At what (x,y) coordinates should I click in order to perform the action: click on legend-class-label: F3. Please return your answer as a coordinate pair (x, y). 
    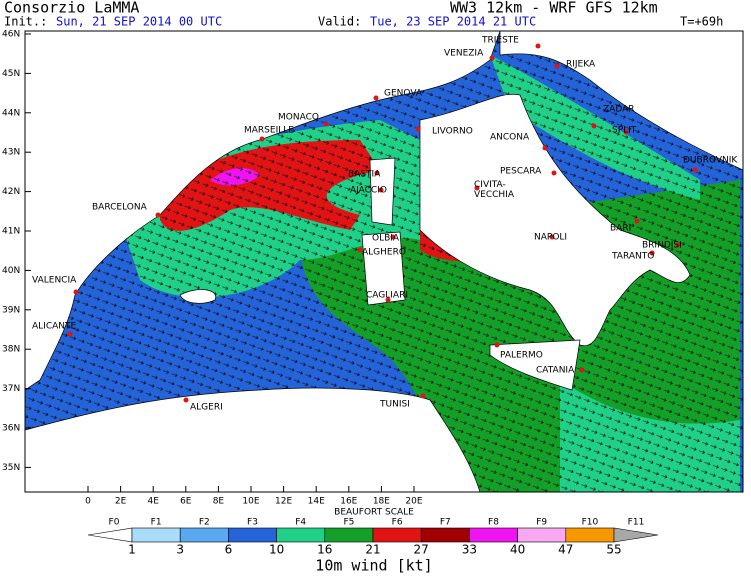
    Looking at the image, I should click on (252, 523).